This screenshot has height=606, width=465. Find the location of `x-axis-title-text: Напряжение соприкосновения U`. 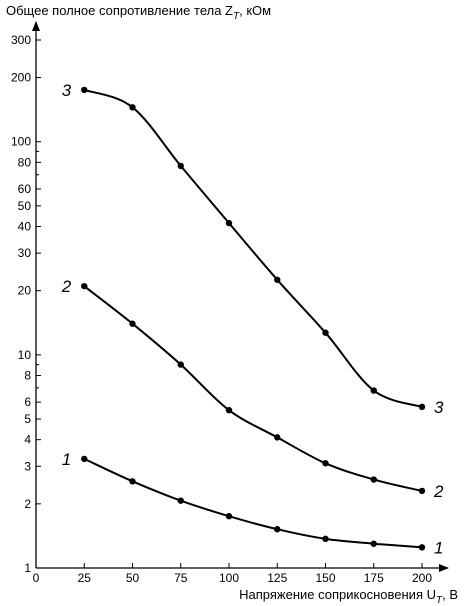

x-axis-title-text: Напряжение соприкосновения U is located at coordinates (337, 594).